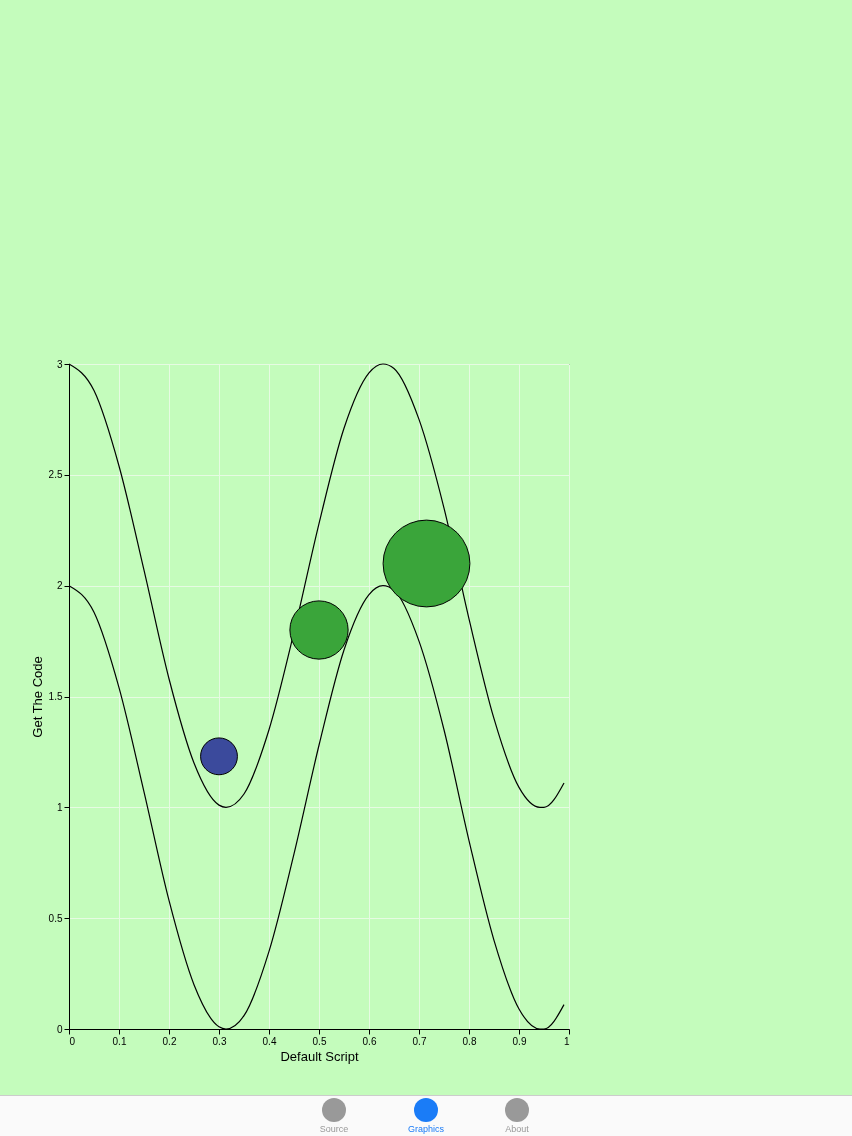 The width and height of the screenshot is (852, 1136). Describe the element at coordinates (519, 1041) in the screenshot. I see `x-tick-label: 0.9` at that location.